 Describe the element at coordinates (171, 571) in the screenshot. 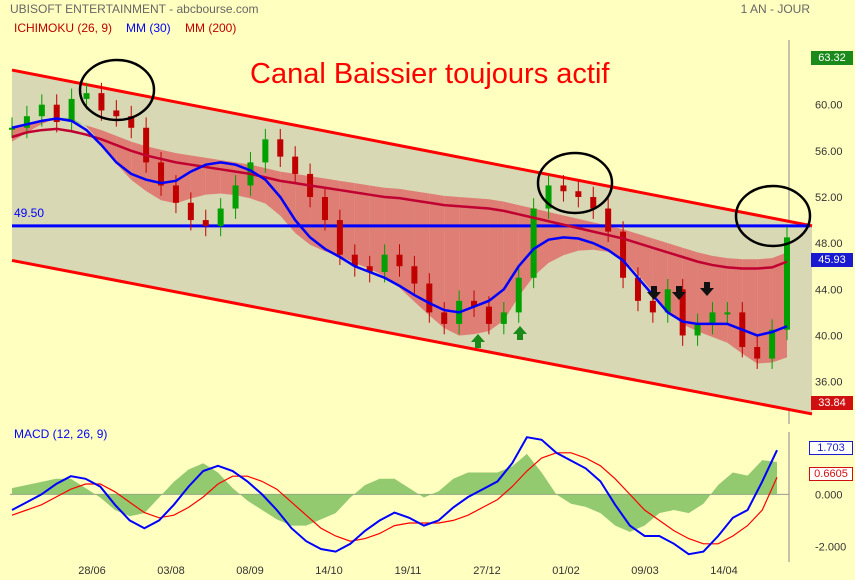

I see `x-tick-label: 03/08` at that location.